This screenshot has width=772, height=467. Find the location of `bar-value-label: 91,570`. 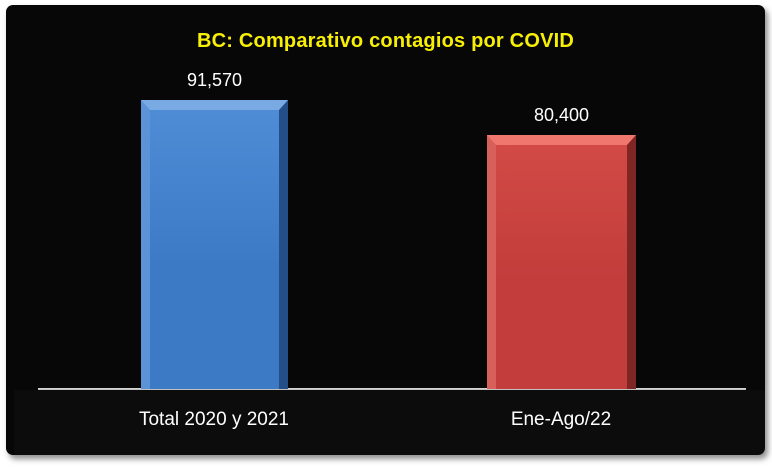

bar-value-label: 91,570 is located at coordinates (214, 80).